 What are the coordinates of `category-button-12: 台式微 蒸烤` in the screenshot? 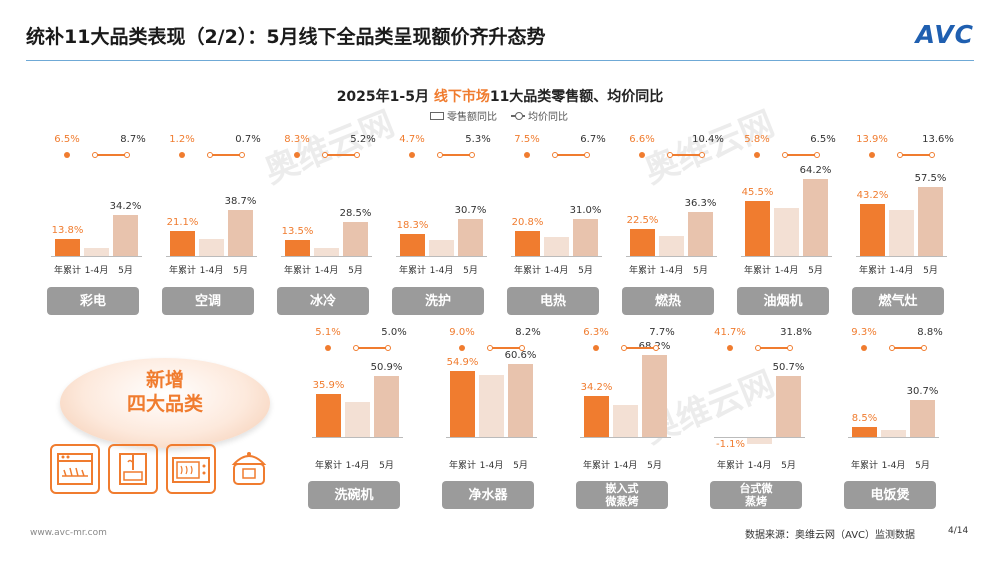 It's located at (756, 495).